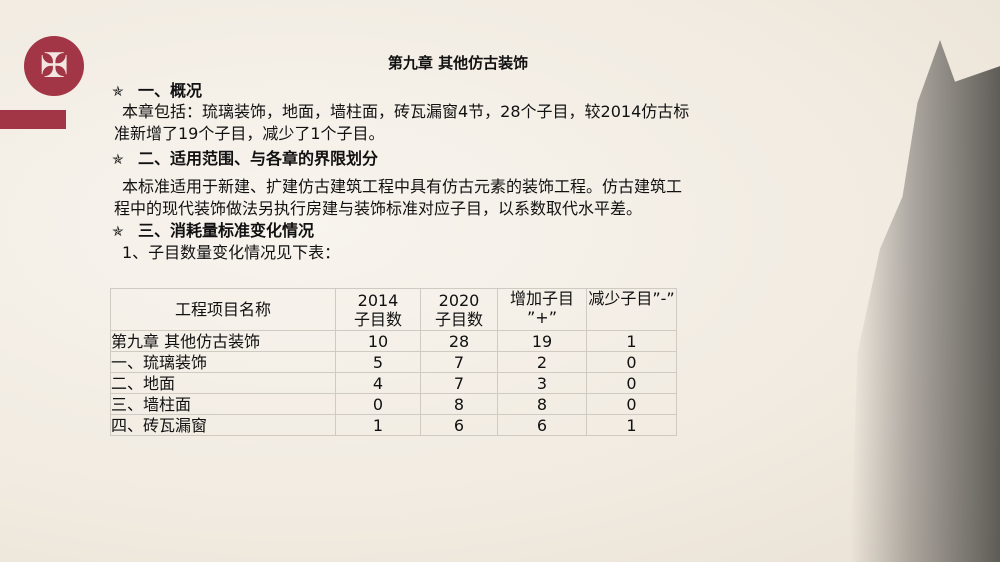  I want to click on table-cell: 第九章 其他仿古装饰, so click(223, 341).